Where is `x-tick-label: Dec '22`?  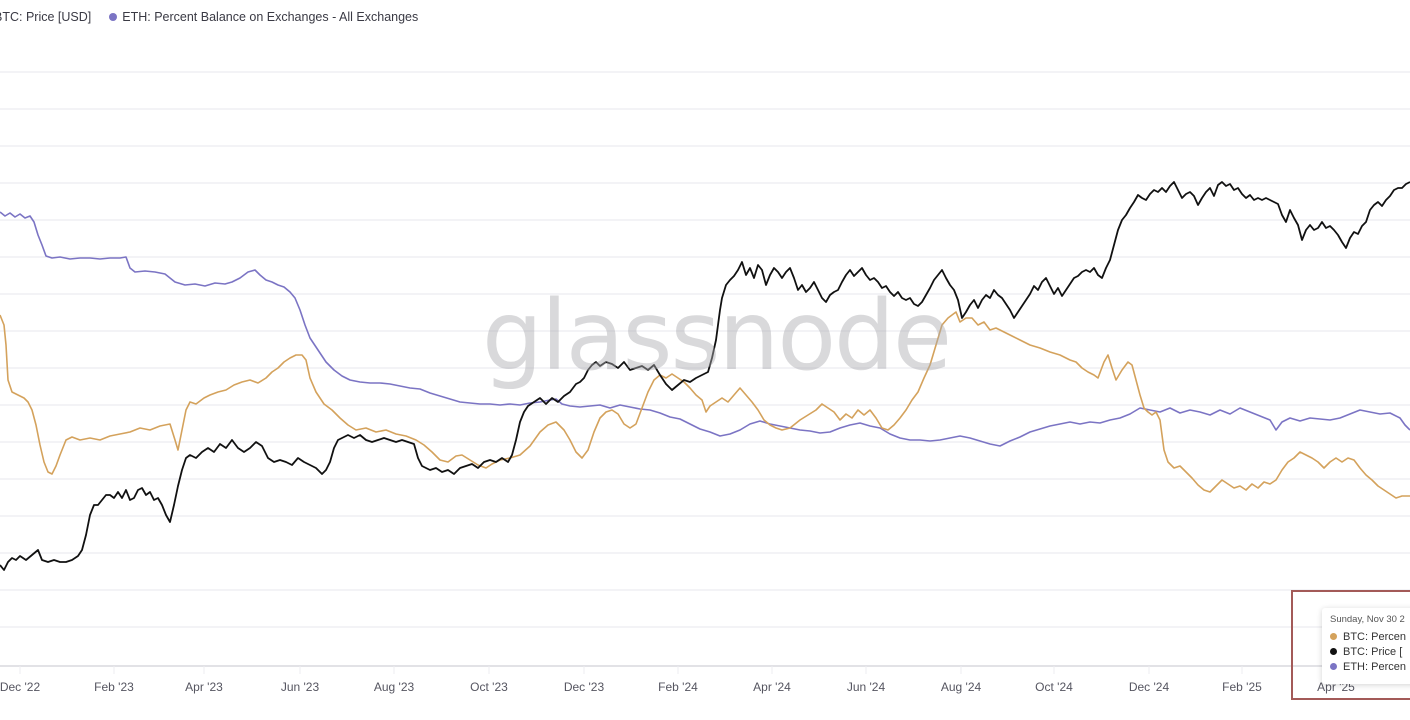 x-tick-label: Dec '22 is located at coordinates (20, 687).